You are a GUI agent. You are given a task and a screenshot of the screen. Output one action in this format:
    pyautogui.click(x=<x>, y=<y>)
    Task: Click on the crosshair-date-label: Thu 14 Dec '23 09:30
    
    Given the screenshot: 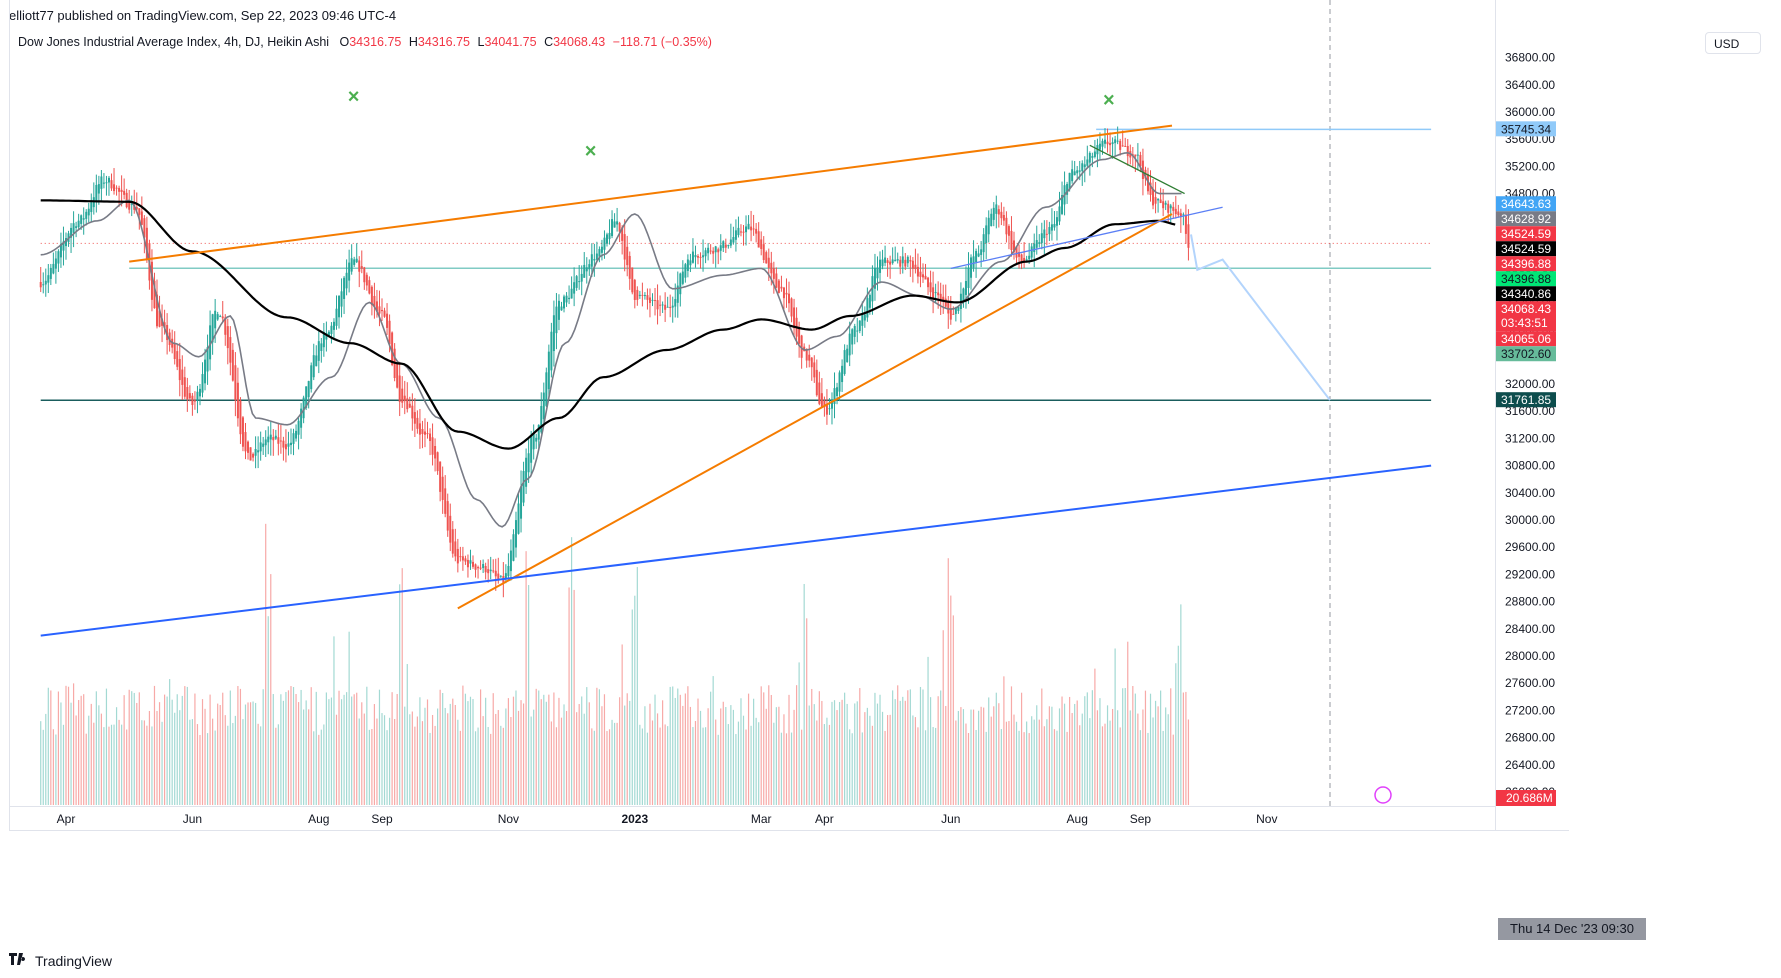 What is the action you would take?
    pyautogui.click(x=1572, y=929)
    